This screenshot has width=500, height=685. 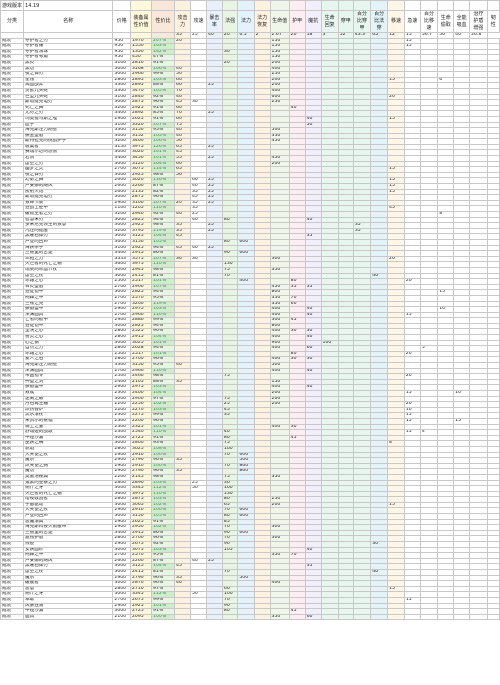 I want to click on stat-cell: 20, so click(x=230, y=63).